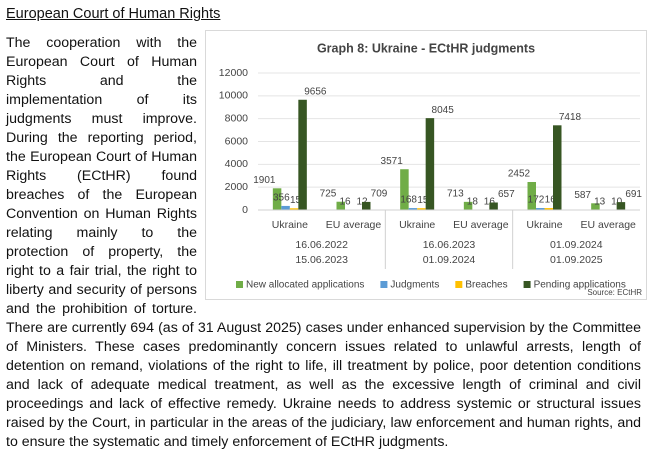 The height and width of the screenshot is (457, 647). What do you see at coordinates (455, 194) in the screenshot?
I see `data-label: 713` at bounding box center [455, 194].